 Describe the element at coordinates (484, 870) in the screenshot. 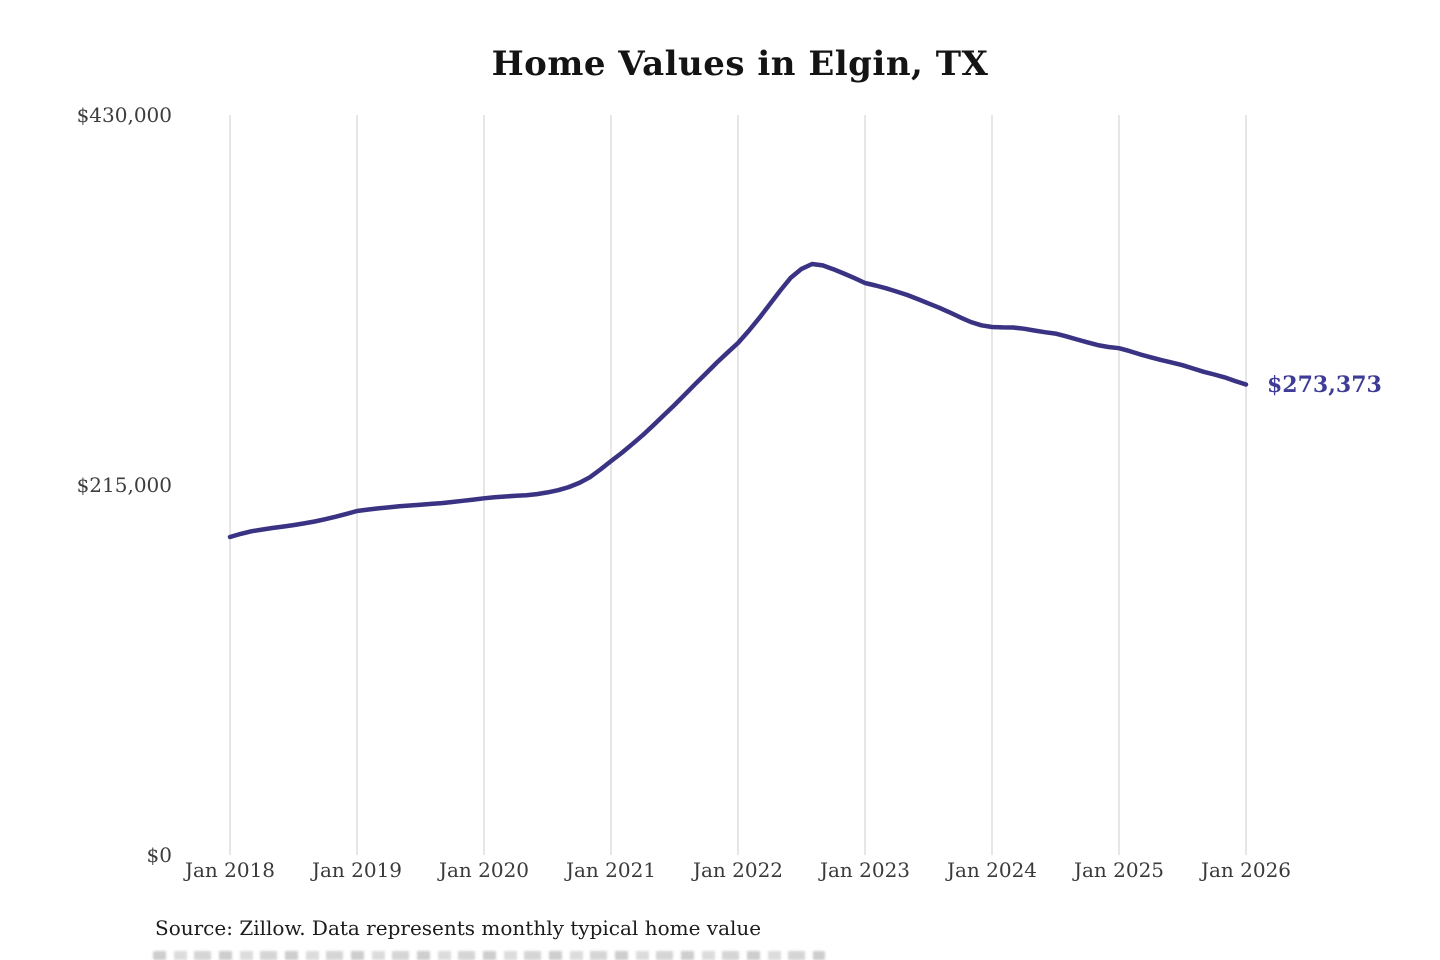

I see `x-tick-label: Jan 2020` at that location.